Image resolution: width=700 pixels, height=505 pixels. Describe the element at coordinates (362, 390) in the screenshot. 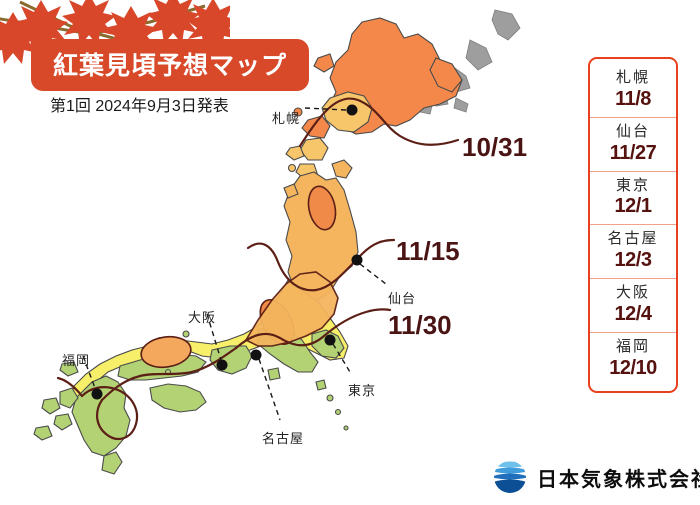

I see `map-city-label-tokyo: 東京` at that location.